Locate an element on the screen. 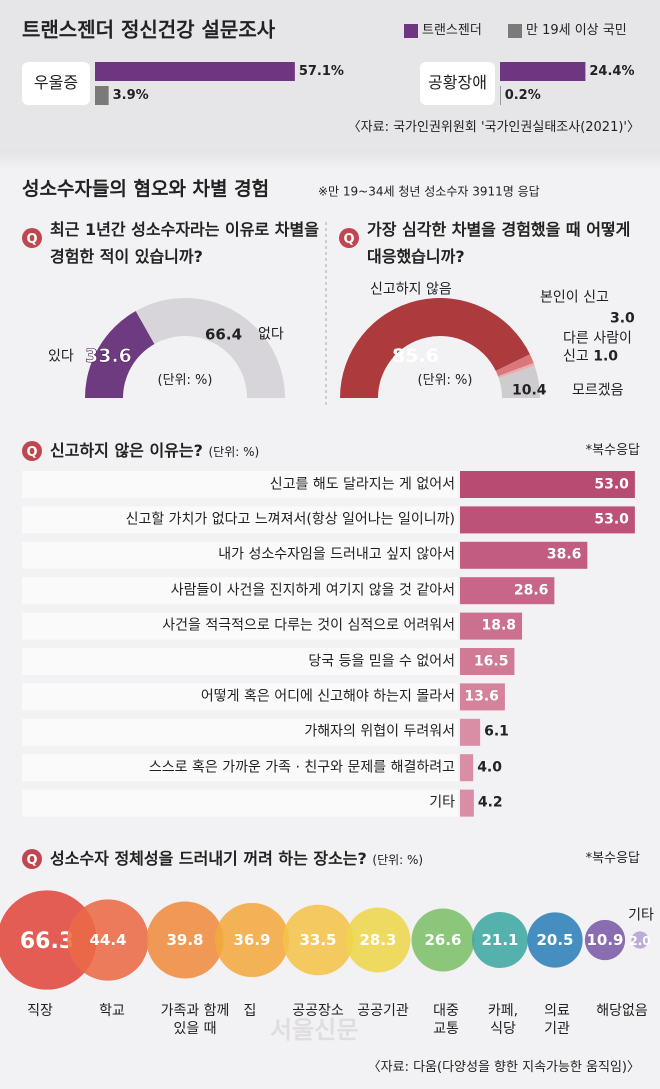 The image size is (660, 1089). value-label: 66.4 is located at coordinates (224, 334).